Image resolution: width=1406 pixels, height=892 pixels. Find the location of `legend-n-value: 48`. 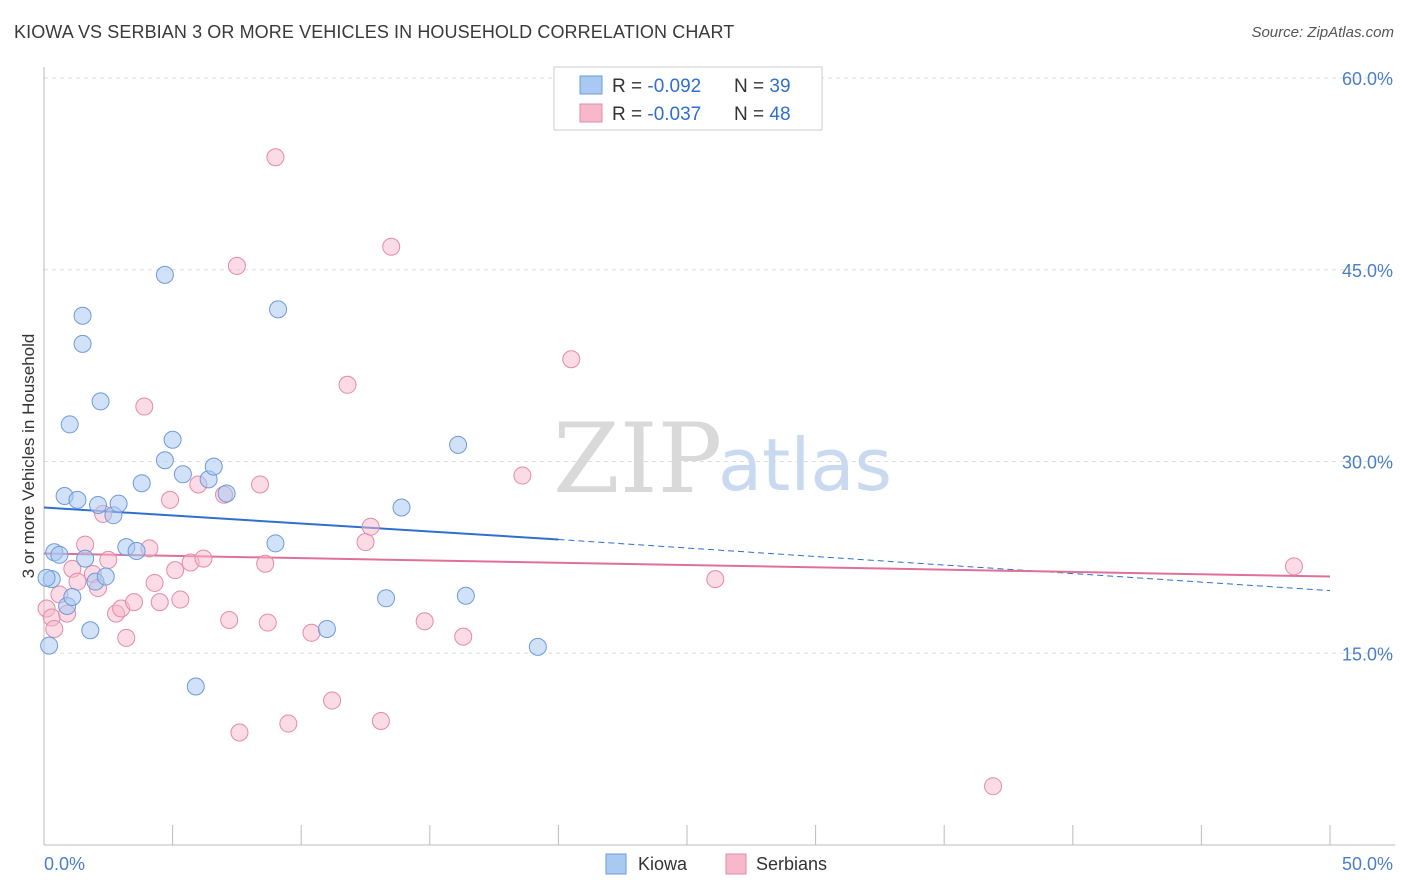

legend-n-value: 48 is located at coordinates (779, 114).